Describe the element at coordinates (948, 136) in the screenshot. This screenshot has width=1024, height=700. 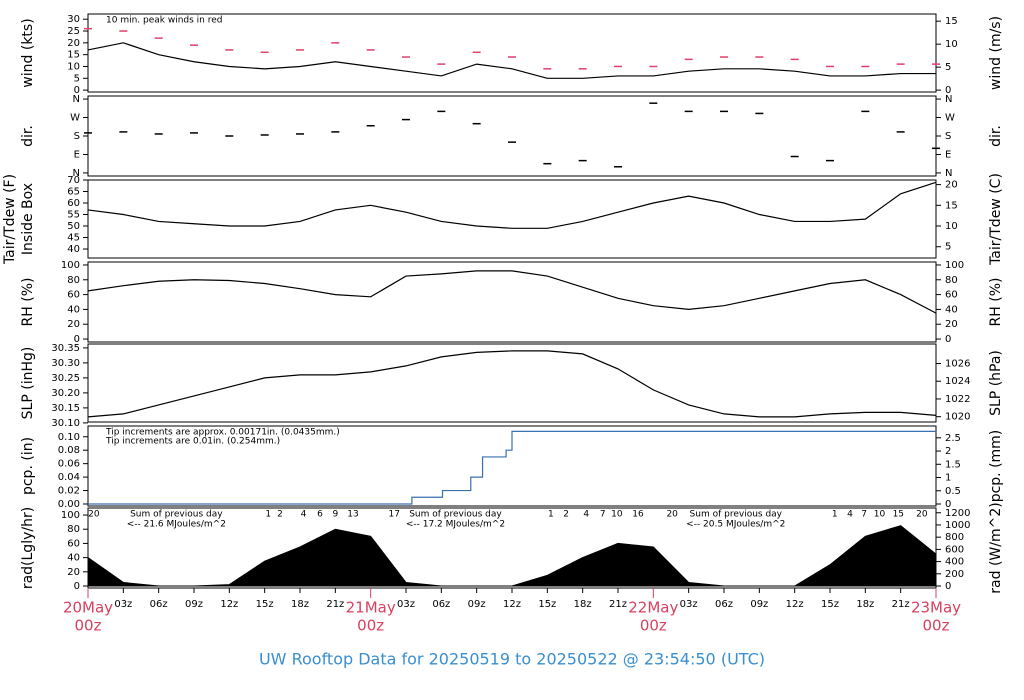
I see `y2-tick-label: S` at that location.